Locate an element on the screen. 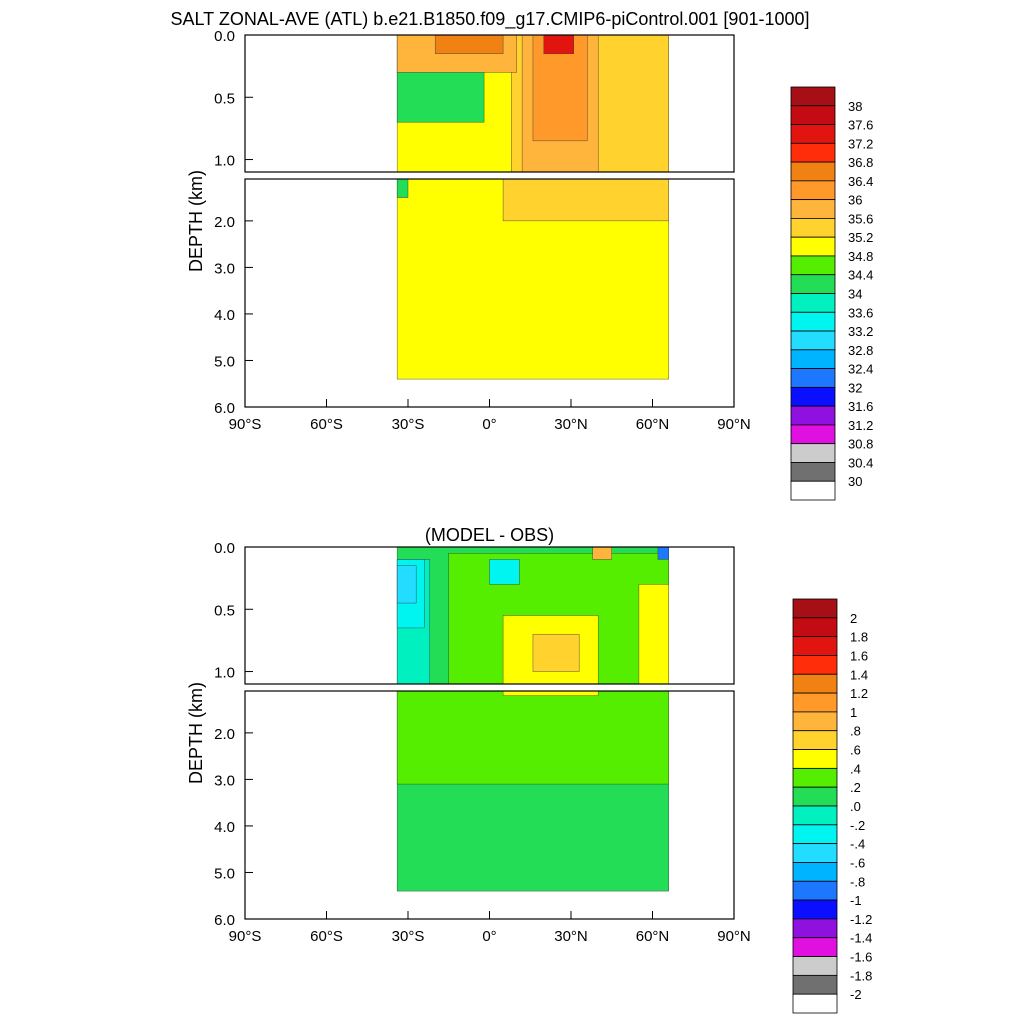 This screenshot has width=1024, height=1024. colorbar-label: -1 is located at coordinates (856, 900).